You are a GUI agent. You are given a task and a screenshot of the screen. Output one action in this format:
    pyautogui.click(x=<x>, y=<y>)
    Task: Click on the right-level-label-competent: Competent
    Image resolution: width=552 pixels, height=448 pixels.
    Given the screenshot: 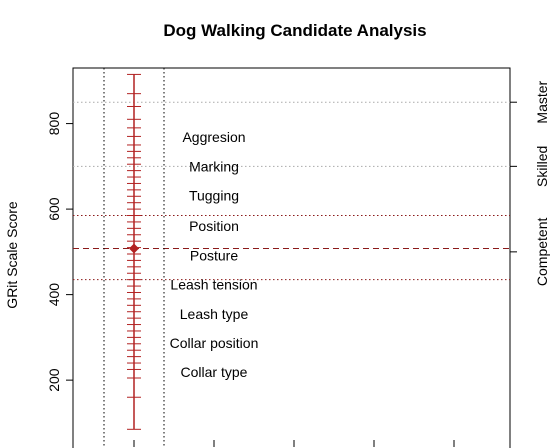 What is the action you would take?
    pyautogui.click(x=542, y=252)
    